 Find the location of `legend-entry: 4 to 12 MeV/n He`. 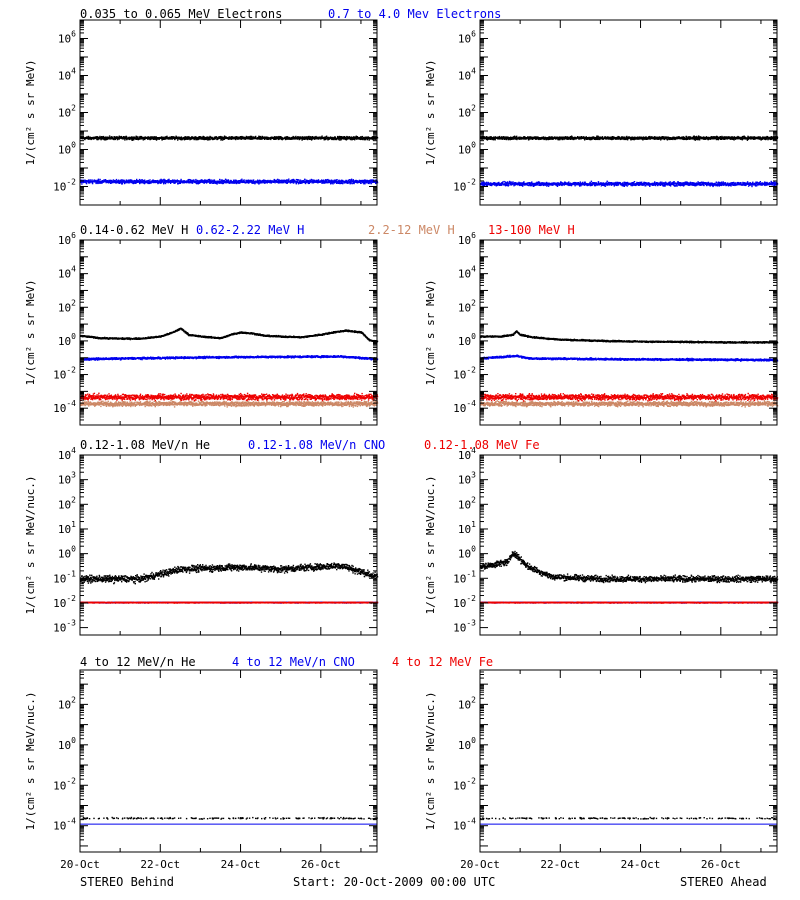

legend-entry: 4 to 12 MeV/n He is located at coordinates (138, 662).